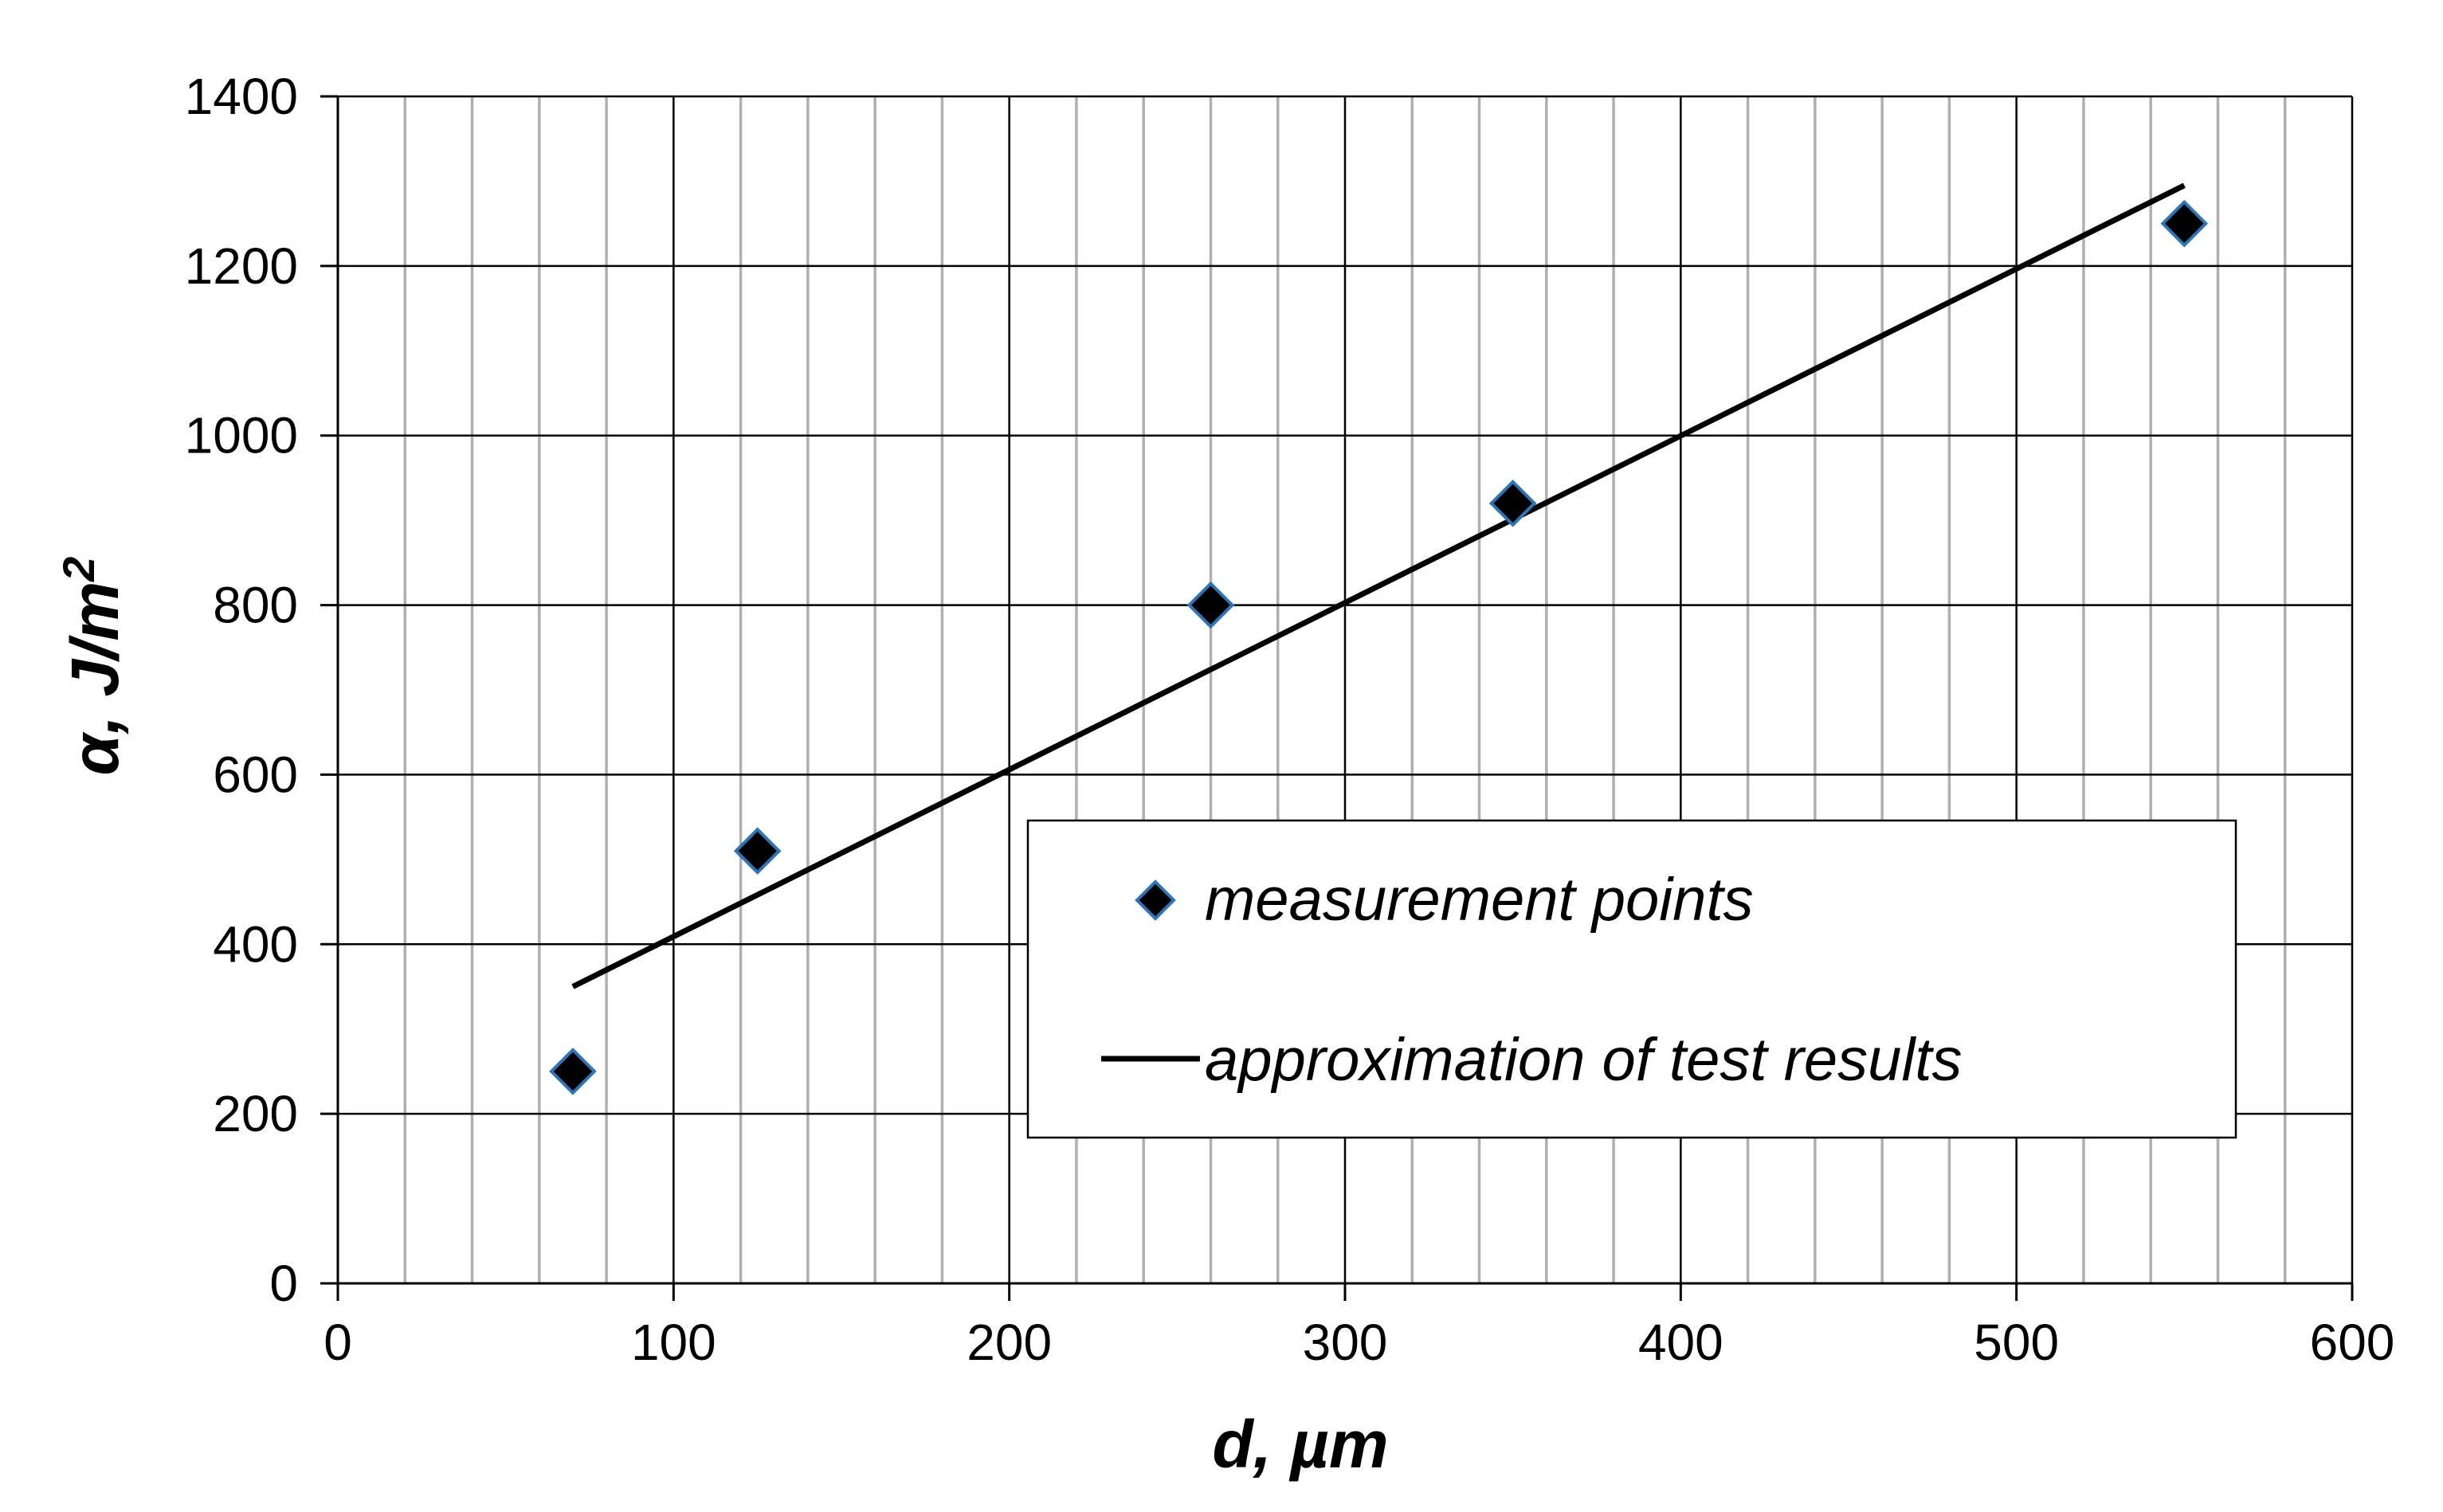  Describe the element at coordinates (94, 679) in the screenshot. I see `y-axis-title-main: α, J/m` at that location.